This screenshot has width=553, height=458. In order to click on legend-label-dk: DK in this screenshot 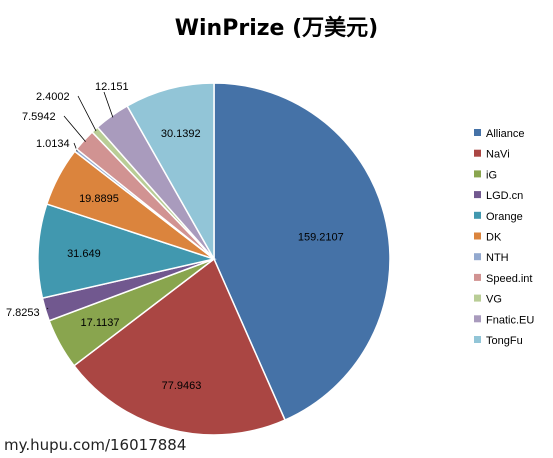, I will do `click(494, 238)`.